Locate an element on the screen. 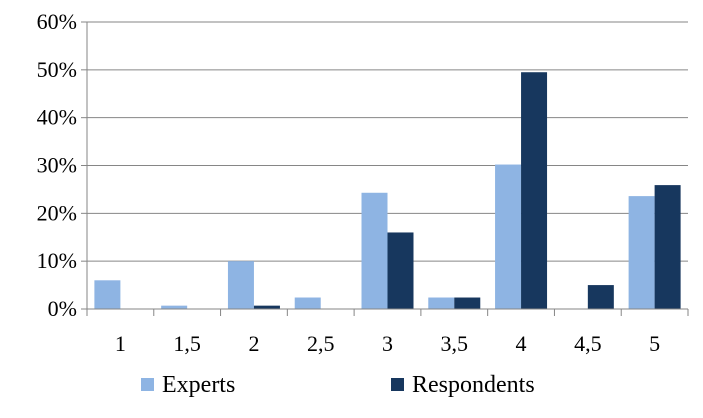  y-tick-labels: 0% 10% 20% 30% 40% 50% 60% is located at coordinates (57, 165).